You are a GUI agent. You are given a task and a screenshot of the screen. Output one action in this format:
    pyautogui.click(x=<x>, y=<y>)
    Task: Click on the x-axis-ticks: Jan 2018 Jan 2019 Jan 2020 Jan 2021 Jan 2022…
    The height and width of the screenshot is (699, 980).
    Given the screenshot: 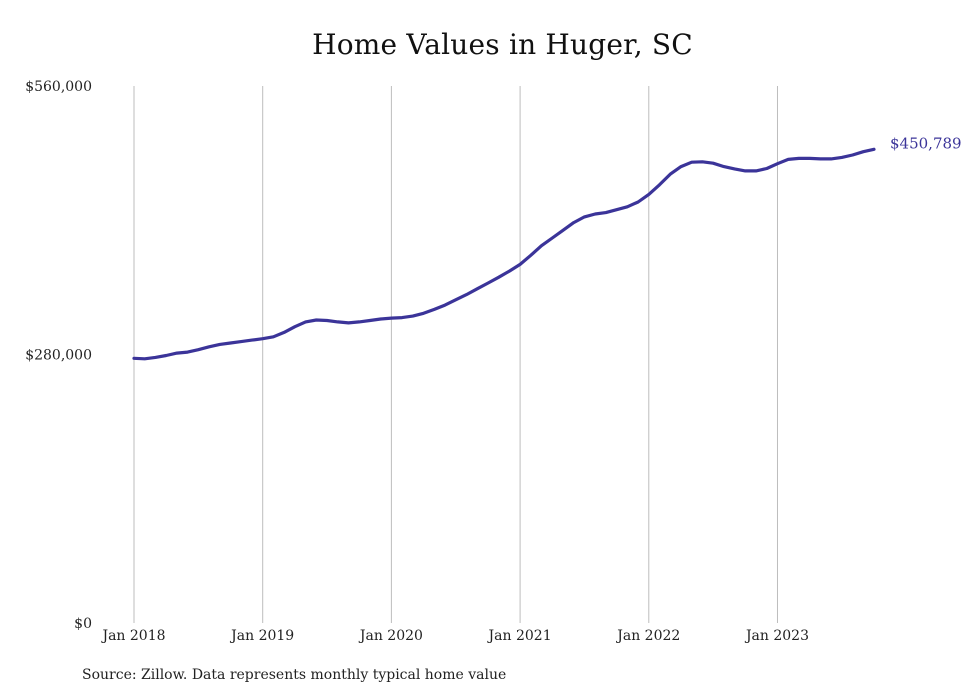 What is the action you would take?
    pyautogui.click(x=454, y=636)
    